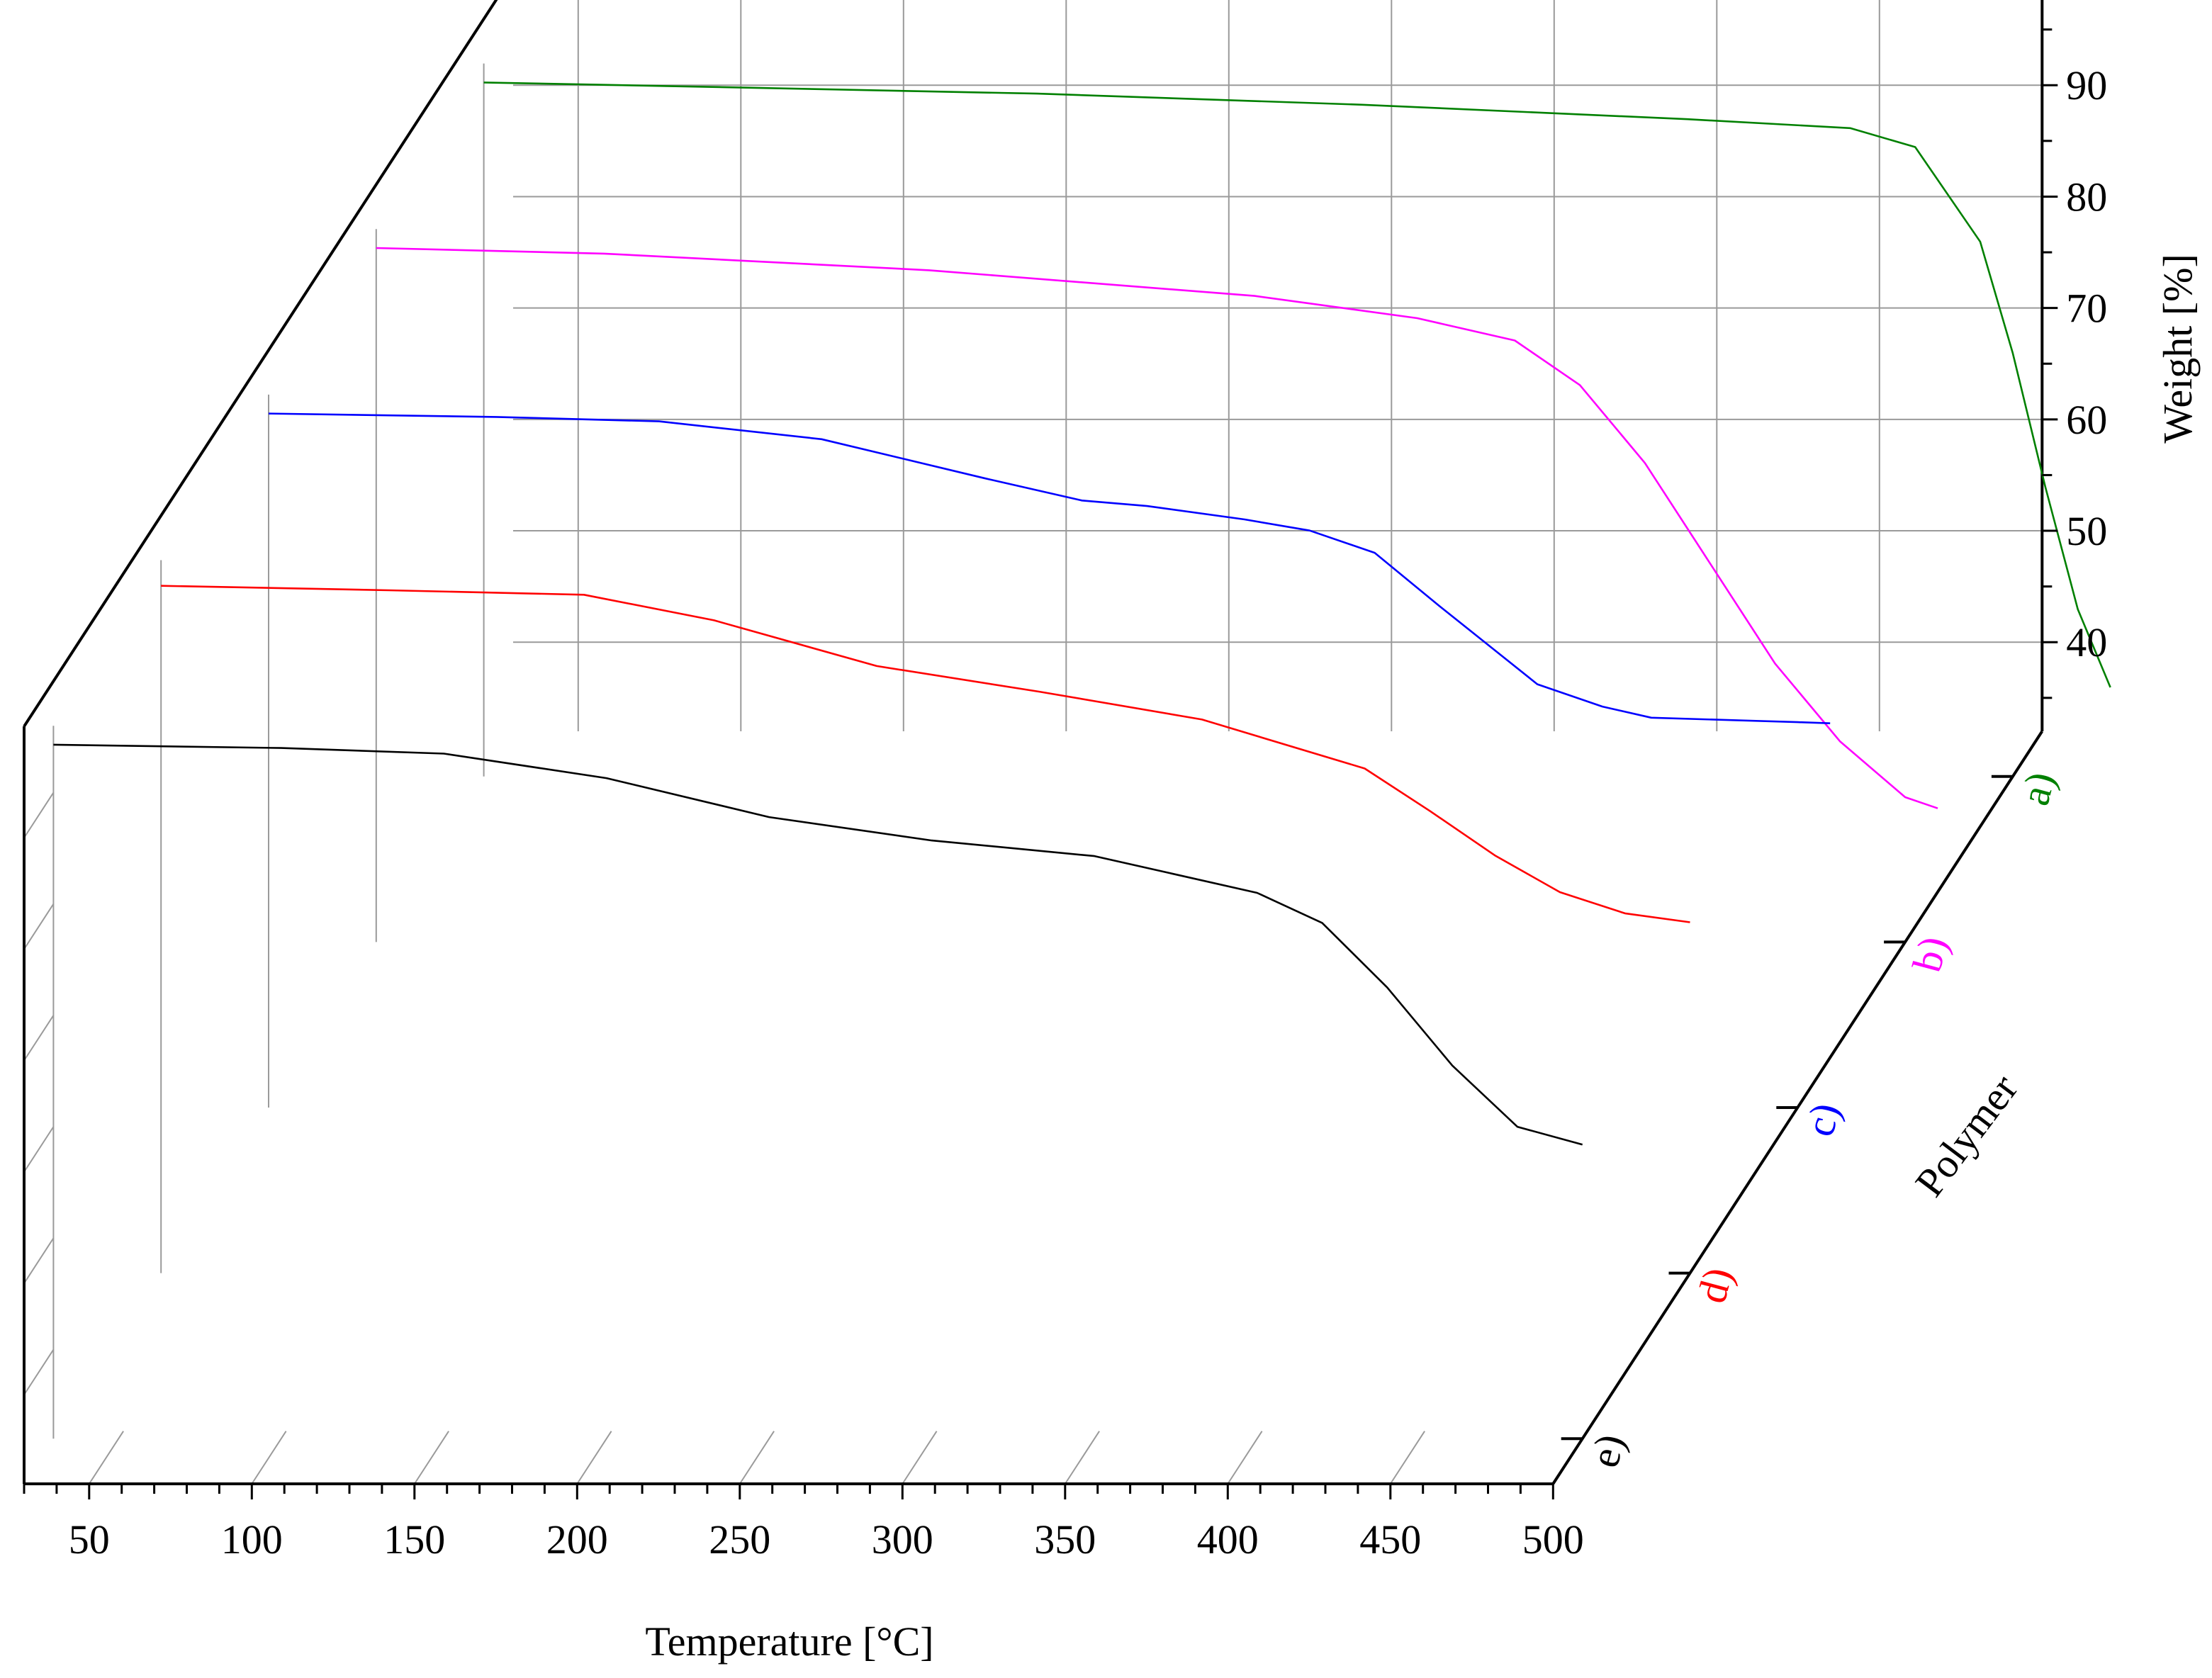 The width and height of the screenshot is (2212, 1678). What do you see at coordinates (1607, 1450) in the screenshot?
I see `z-tick-label: e)` at bounding box center [1607, 1450].